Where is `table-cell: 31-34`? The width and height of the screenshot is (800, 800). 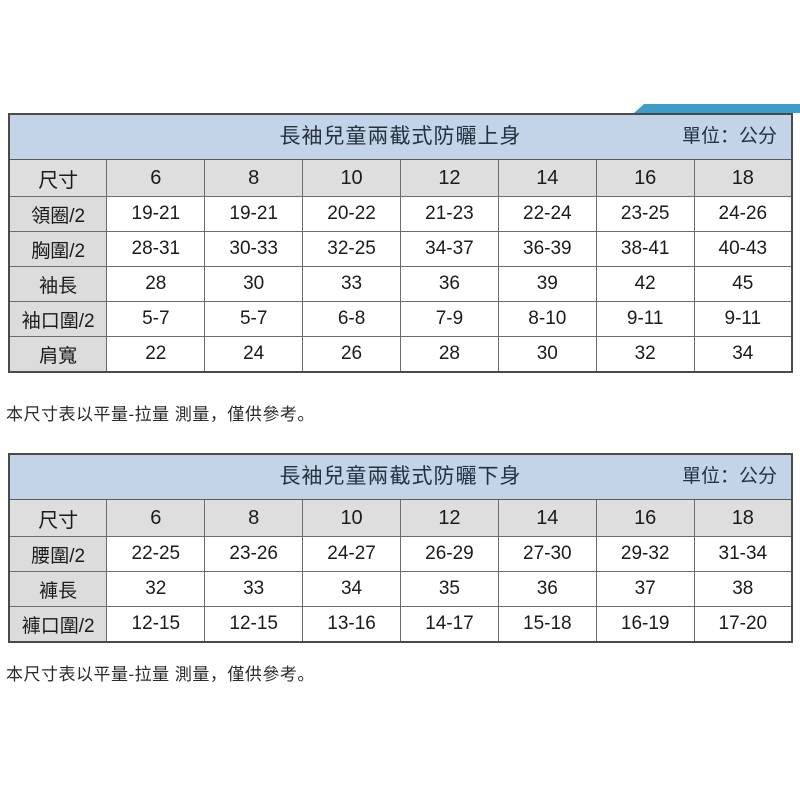
table-cell: 31-34 is located at coordinates (743, 554).